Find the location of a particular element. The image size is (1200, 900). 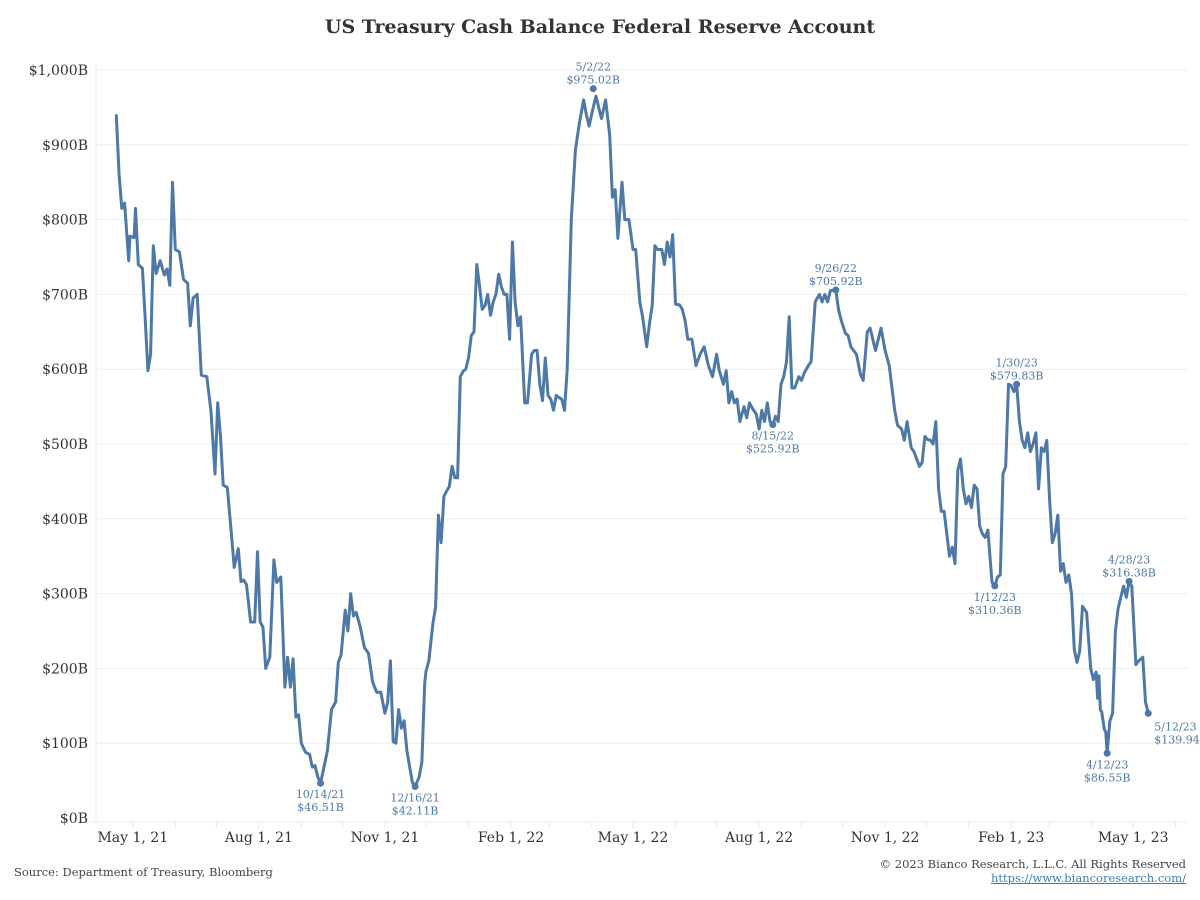

y-tick-label: $400B is located at coordinates (65, 520).